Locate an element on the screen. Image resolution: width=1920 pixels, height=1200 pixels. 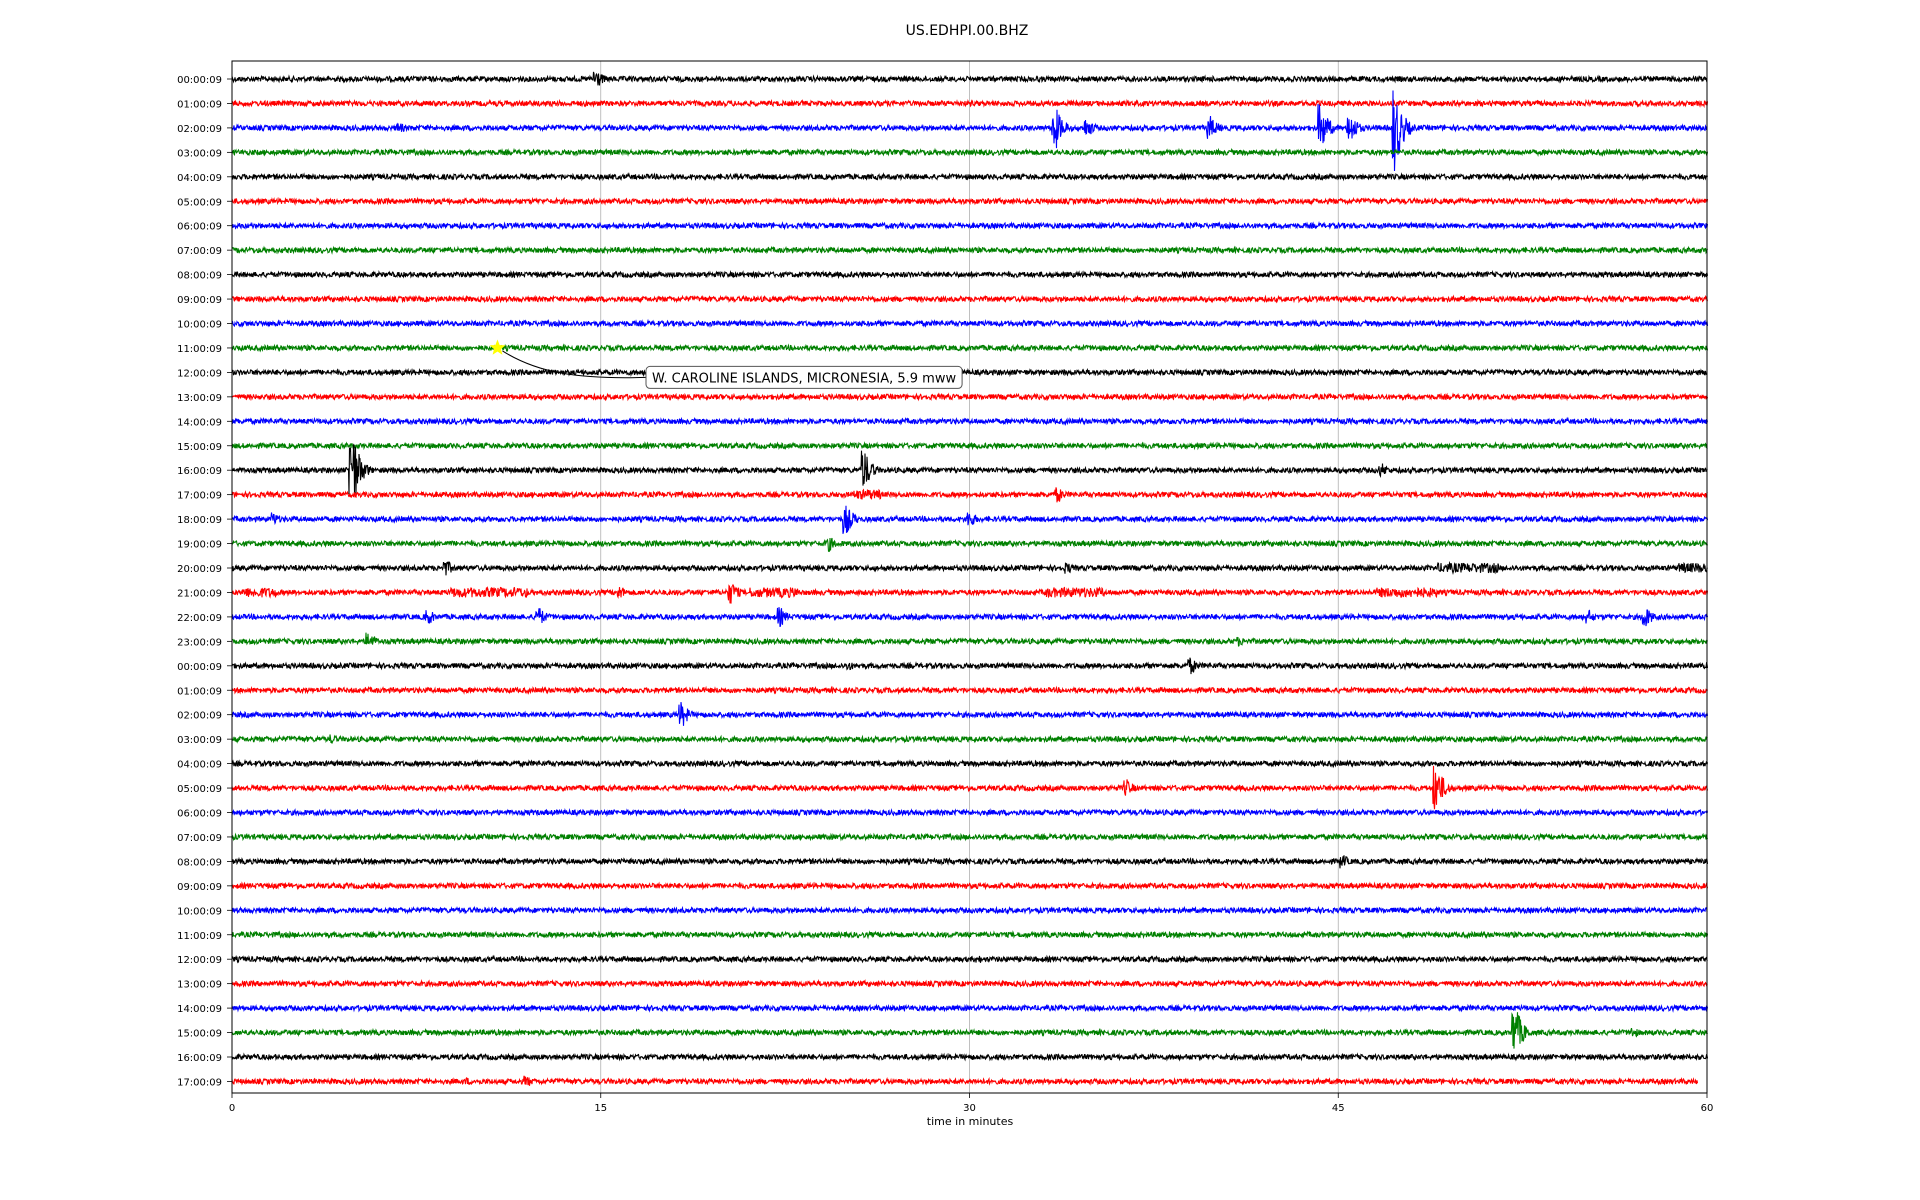
row-label-17: 17:00:09 is located at coordinates (199, 496).